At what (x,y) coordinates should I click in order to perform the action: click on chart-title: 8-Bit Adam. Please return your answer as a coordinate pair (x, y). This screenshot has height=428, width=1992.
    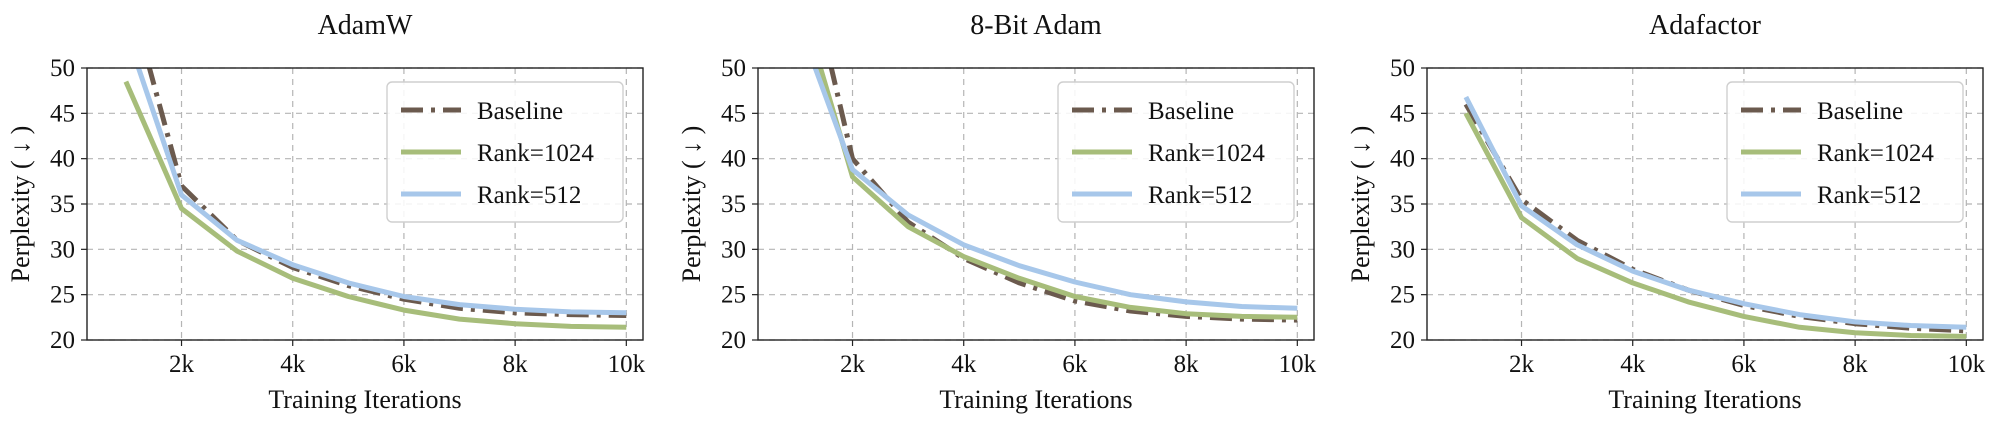
    Looking at the image, I should click on (1036, 25).